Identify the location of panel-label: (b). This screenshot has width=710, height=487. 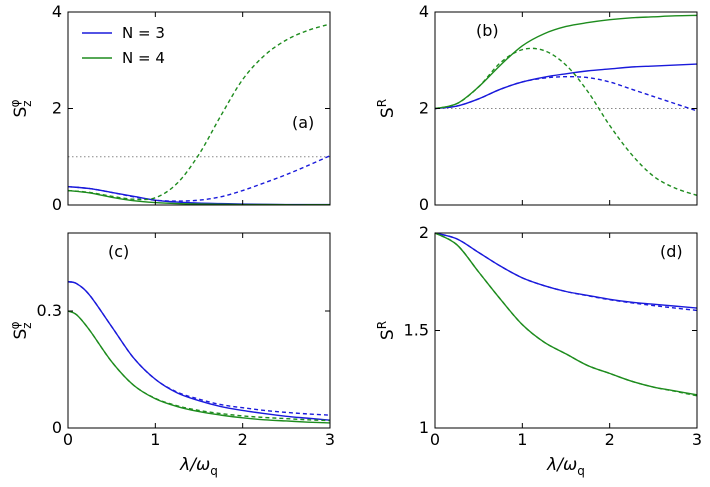
(487, 30).